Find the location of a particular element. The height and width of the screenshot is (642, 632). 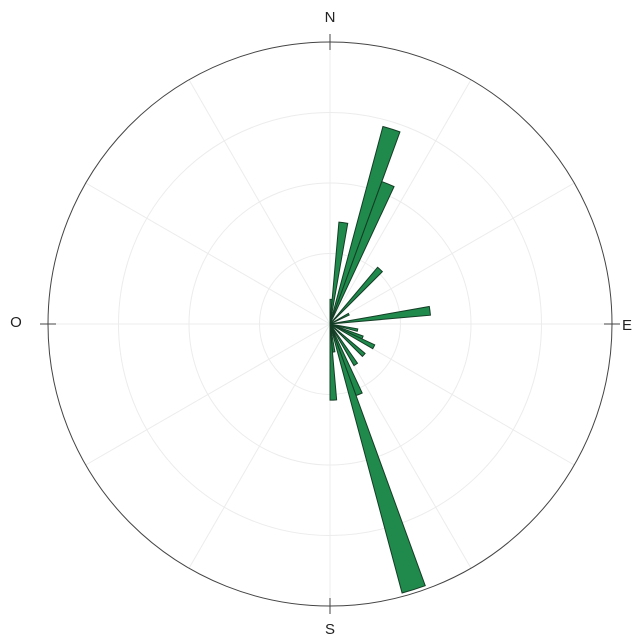

west-label: O is located at coordinates (16, 322).